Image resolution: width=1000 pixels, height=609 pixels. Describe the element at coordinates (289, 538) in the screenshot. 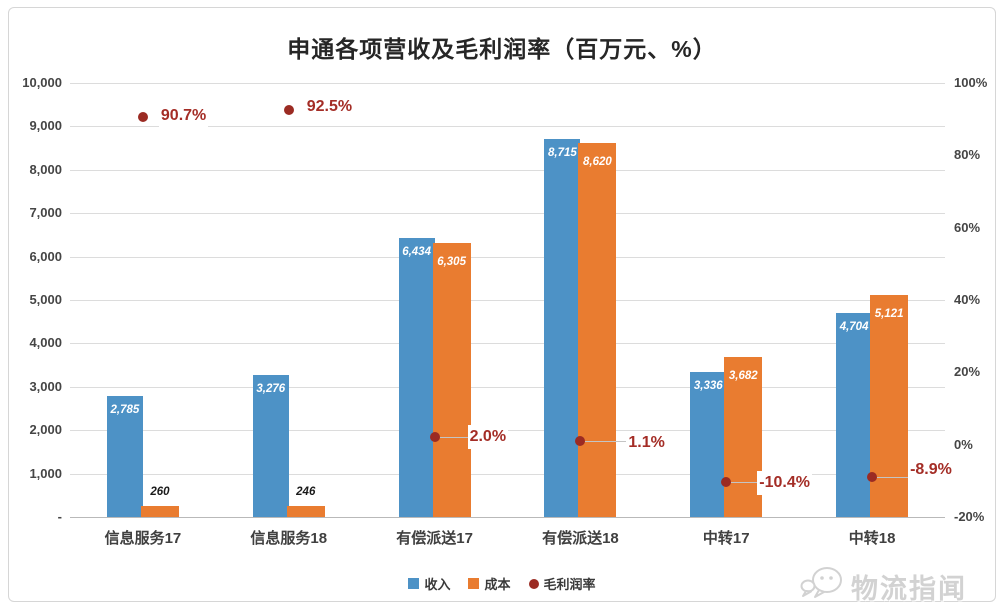

I see `category-label: 信息服务18` at that location.